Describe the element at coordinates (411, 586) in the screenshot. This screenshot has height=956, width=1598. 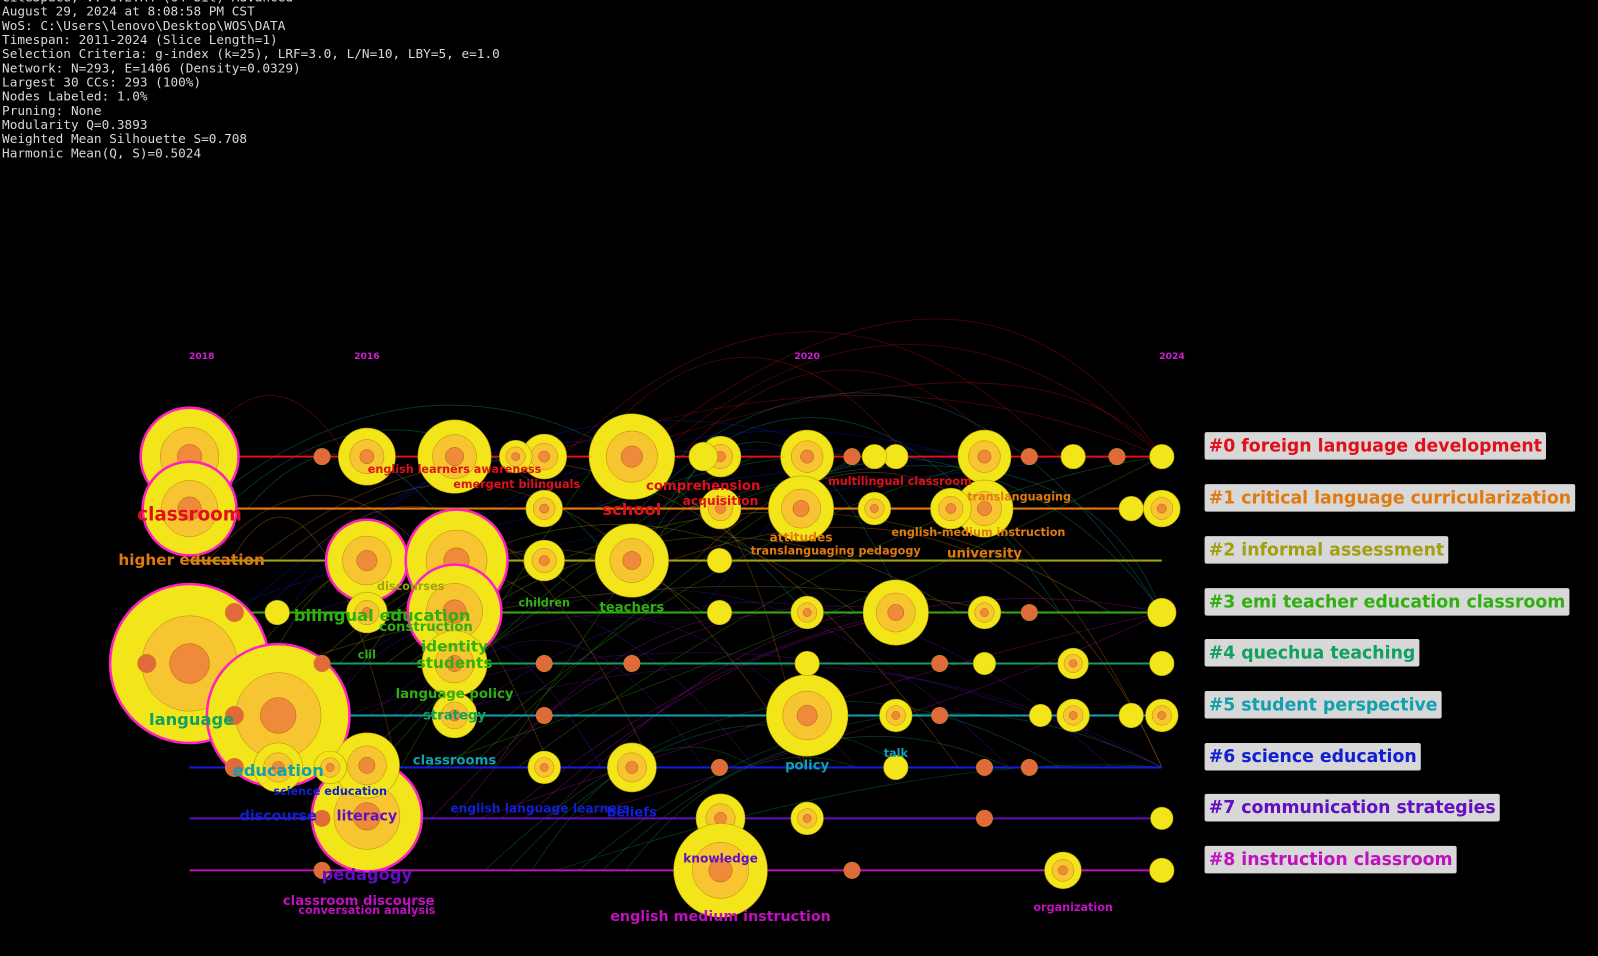
I see `keyword-label: discourses` at that location.